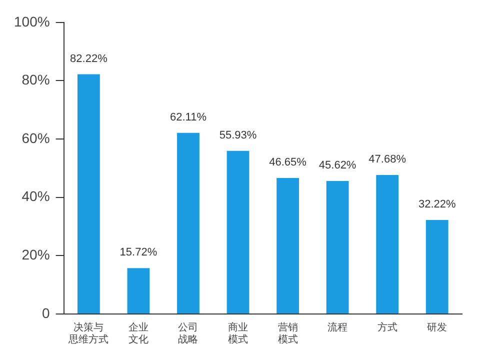 This screenshot has width=500, height=362. What do you see at coordinates (32, 21) in the screenshot?
I see `y-tick-label: 100%` at bounding box center [32, 21].